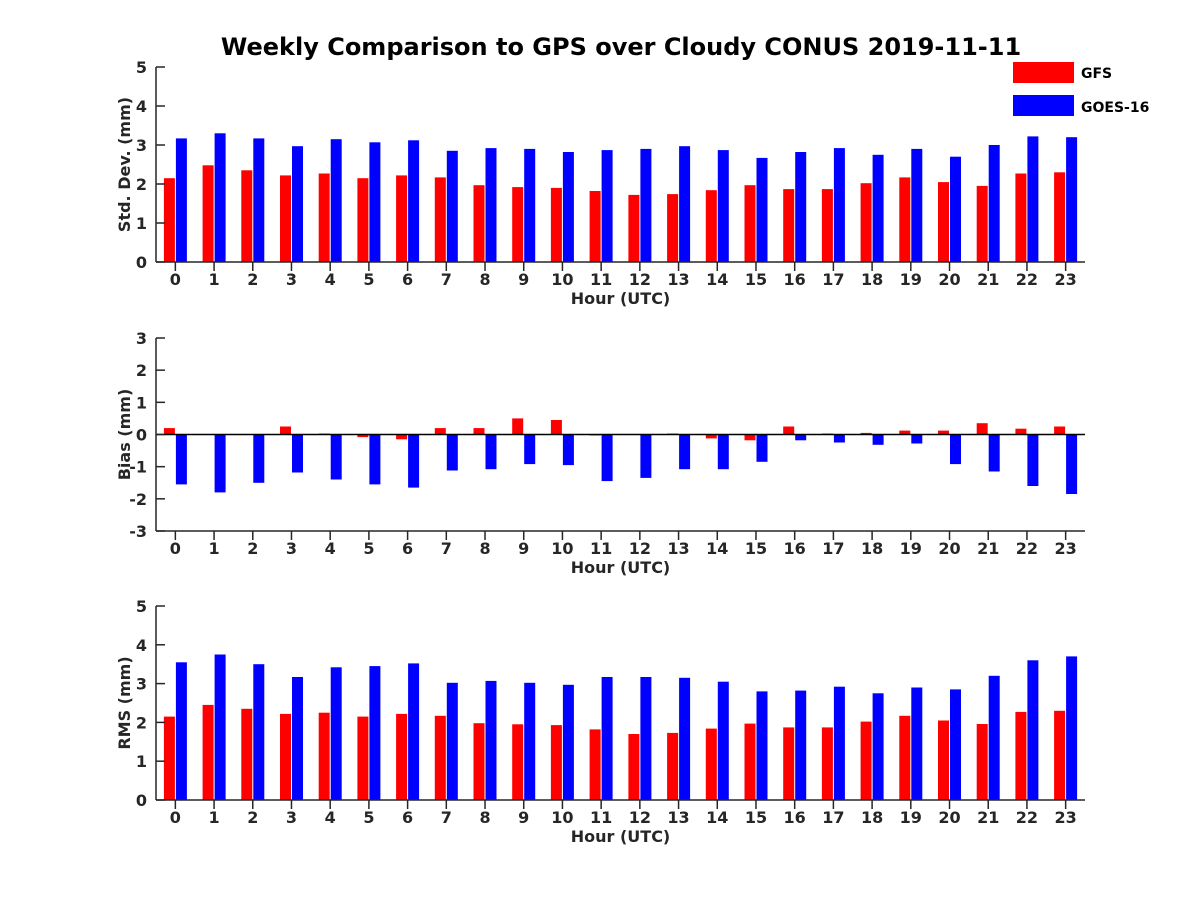  Describe the element at coordinates (141, 722) in the screenshot. I see `y-tick-label: 2` at that location.